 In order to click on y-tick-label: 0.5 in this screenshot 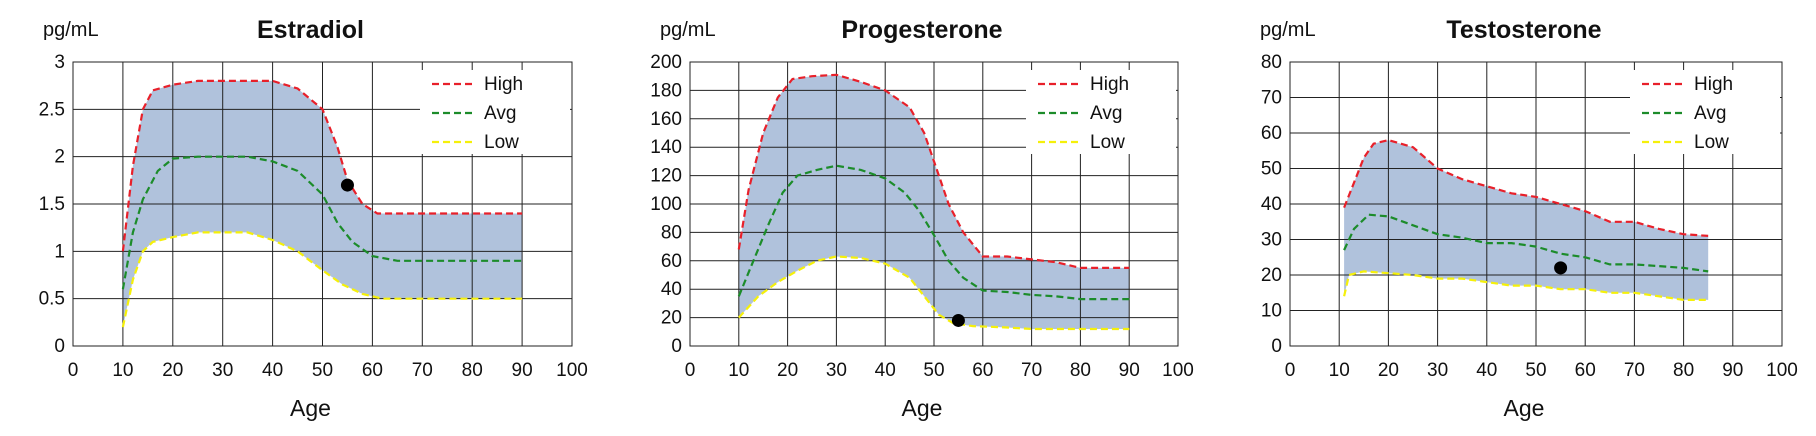, I will do `click(52, 299)`.